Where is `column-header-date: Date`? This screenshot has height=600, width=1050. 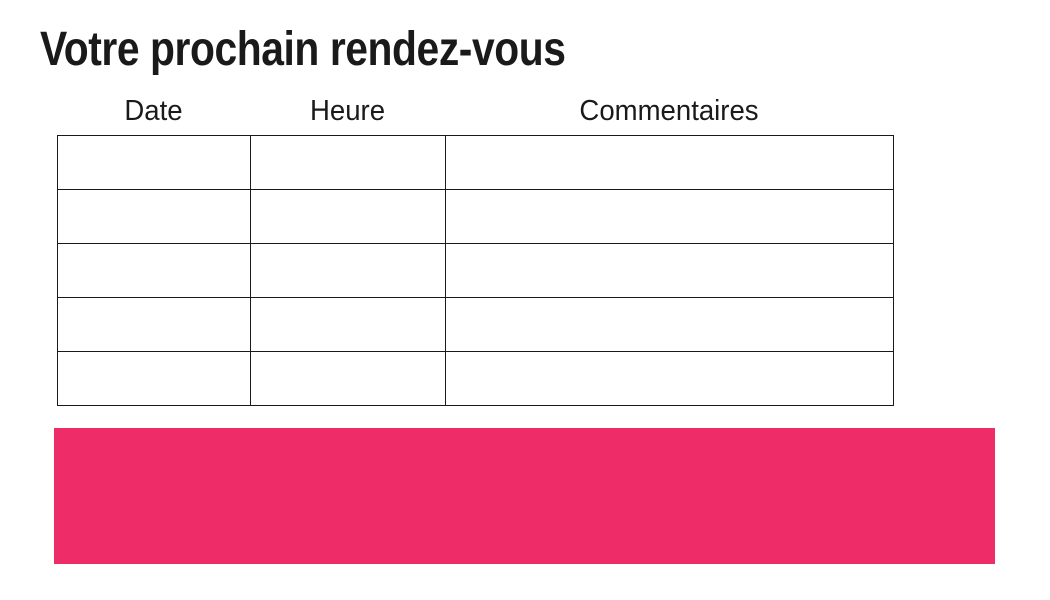
column-header-date: Date is located at coordinates (153, 111).